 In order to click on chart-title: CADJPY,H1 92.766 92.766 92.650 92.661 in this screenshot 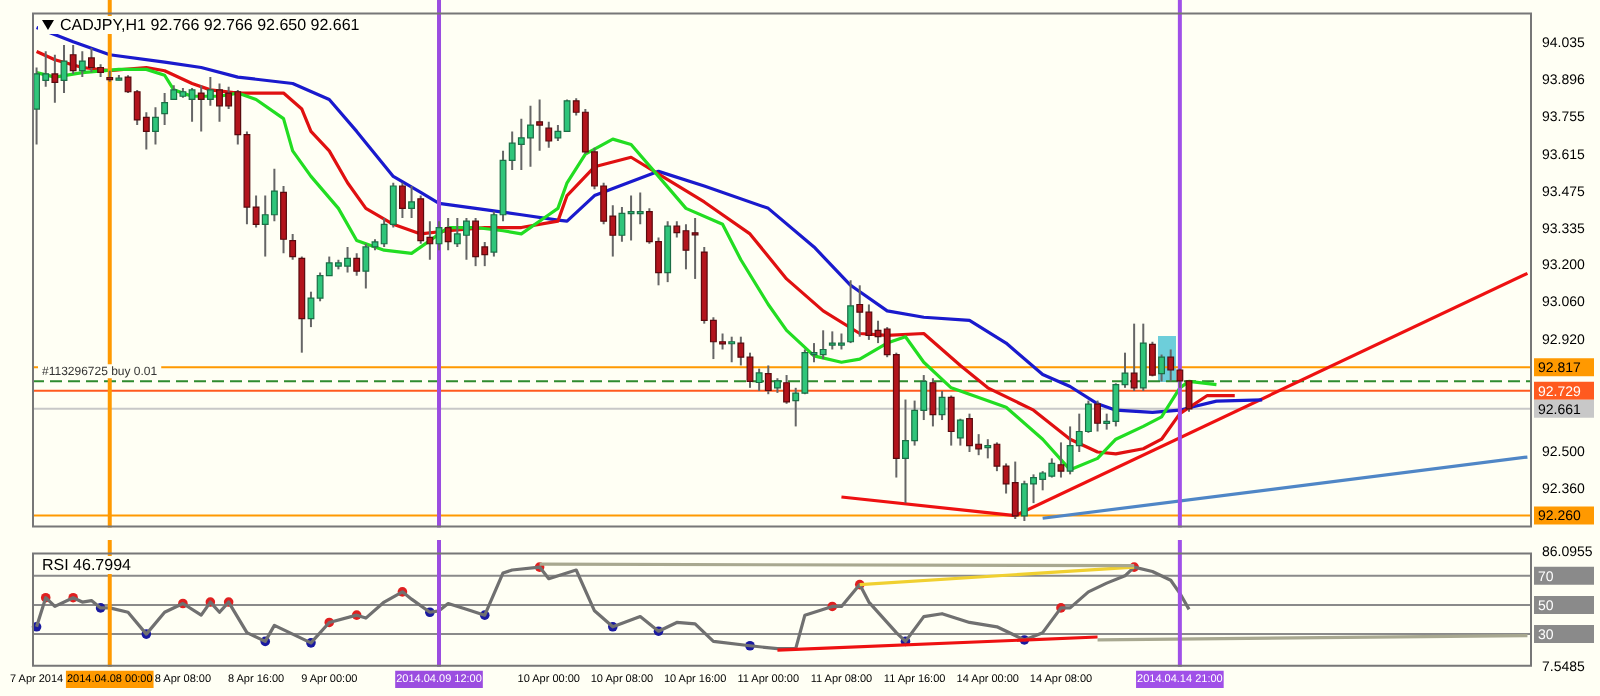, I will do `click(210, 25)`.